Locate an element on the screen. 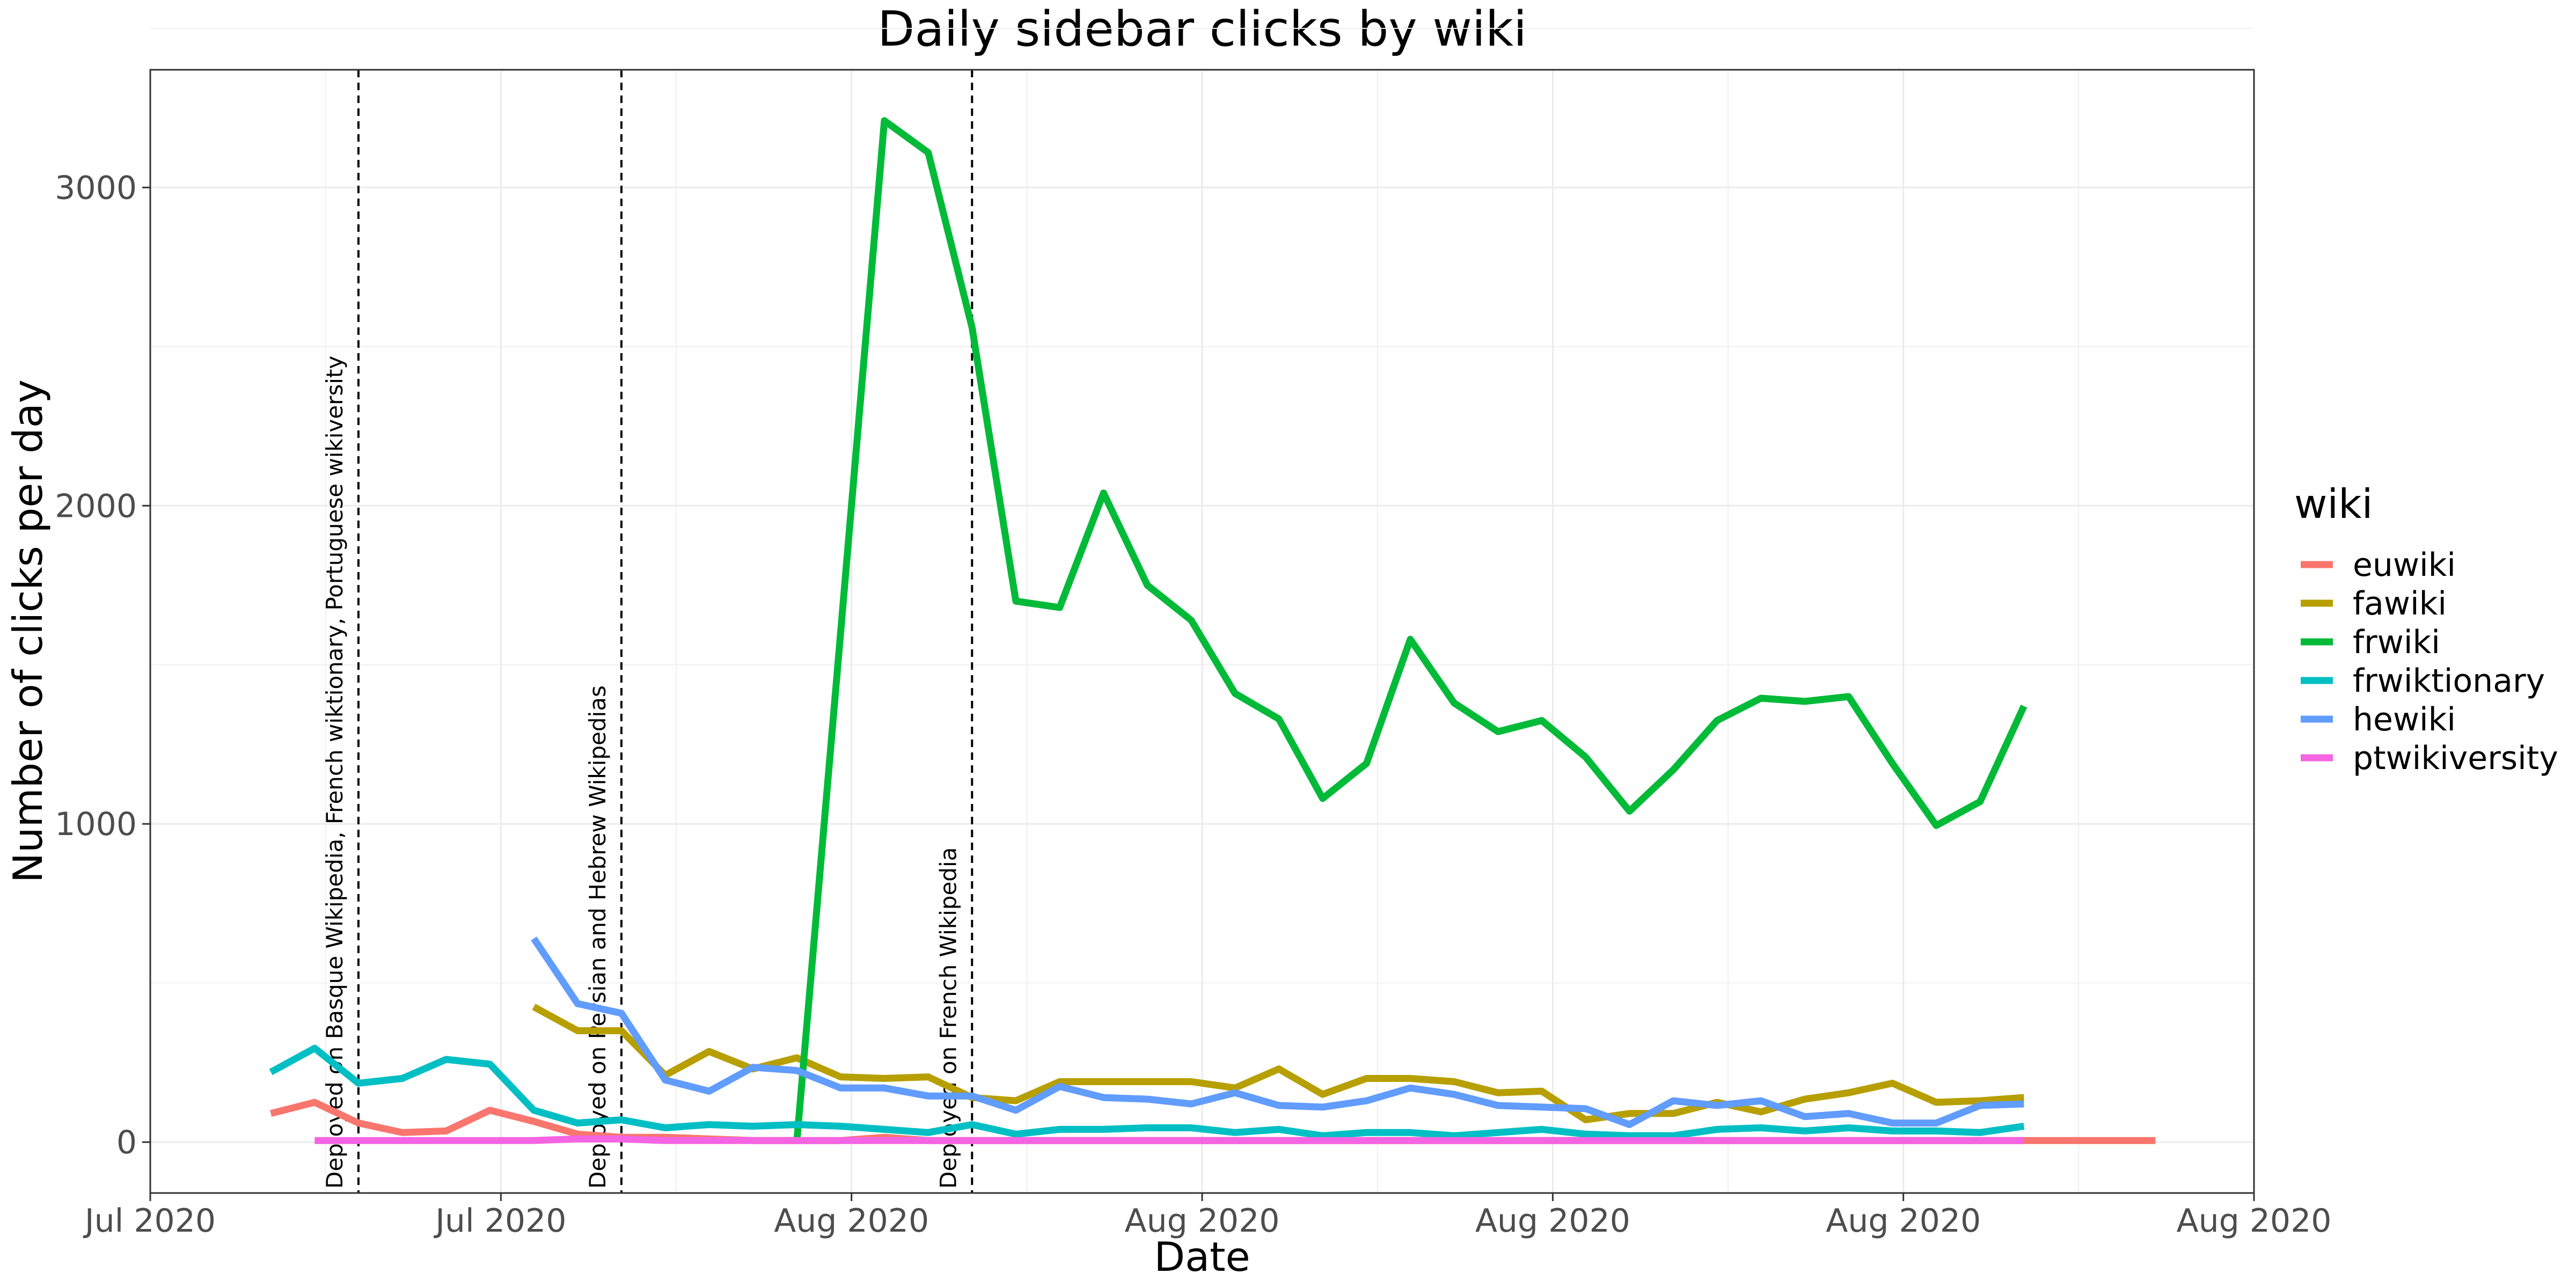 The width and height of the screenshot is (2576, 1288). legend-label-hewiki: hewiki is located at coordinates (2404, 719).